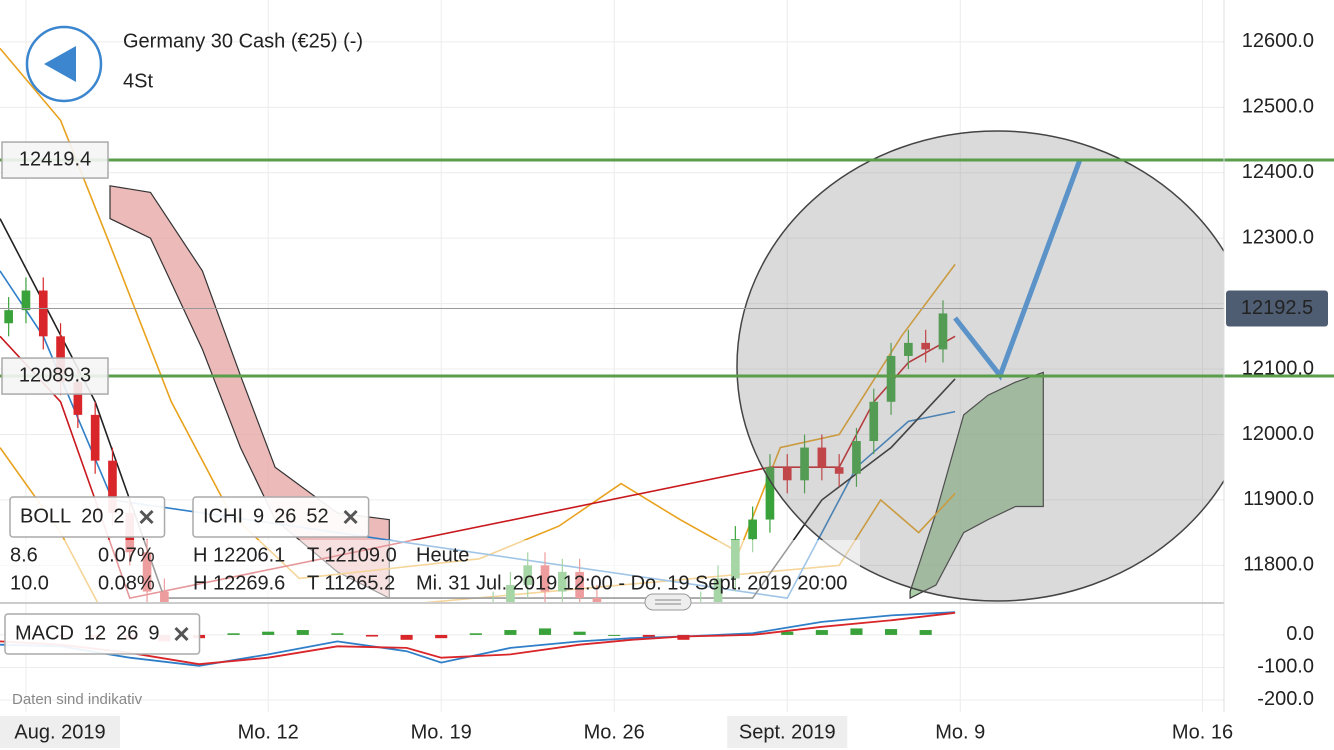 The image size is (1334, 750). Describe the element at coordinates (29, 583) in the screenshot. I see `info-text: 10.0` at that location.